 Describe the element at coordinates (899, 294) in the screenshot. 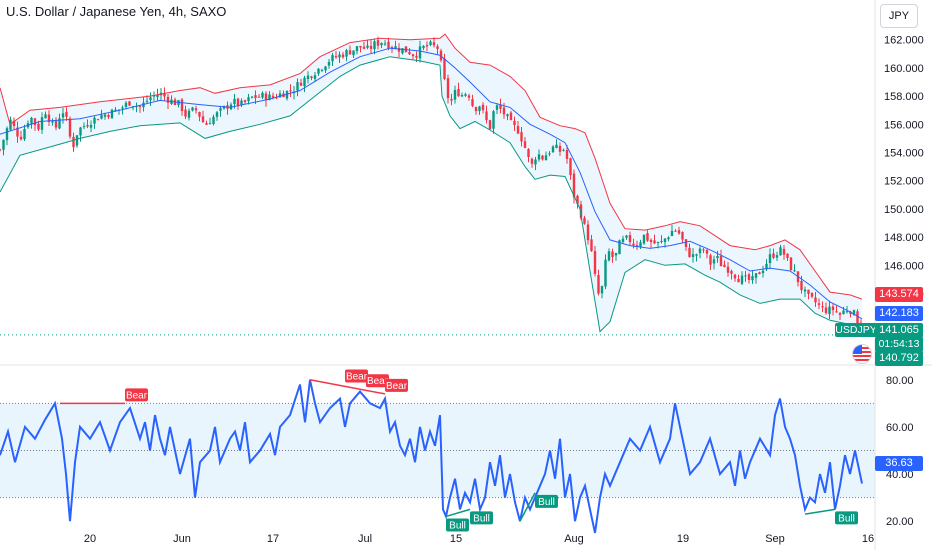

I see `upper-band-price-label: 143.574` at that location.